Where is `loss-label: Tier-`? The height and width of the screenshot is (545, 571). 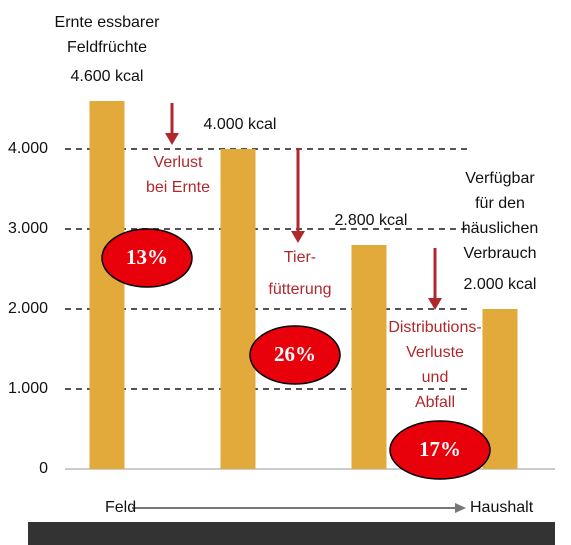
loss-label: Tier- is located at coordinates (300, 257).